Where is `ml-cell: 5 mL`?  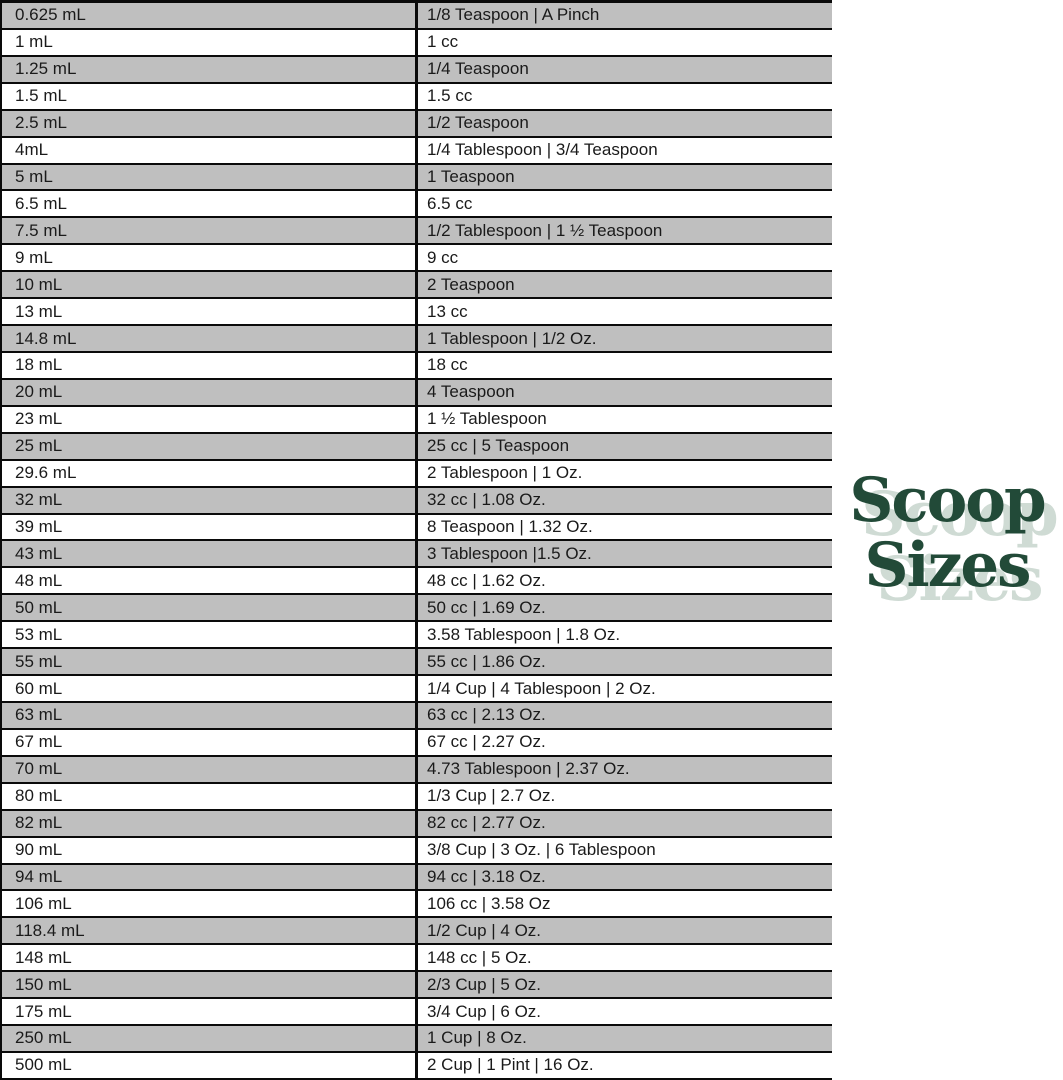
ml-cell: 5 mL is located at coordinates (210, 177).